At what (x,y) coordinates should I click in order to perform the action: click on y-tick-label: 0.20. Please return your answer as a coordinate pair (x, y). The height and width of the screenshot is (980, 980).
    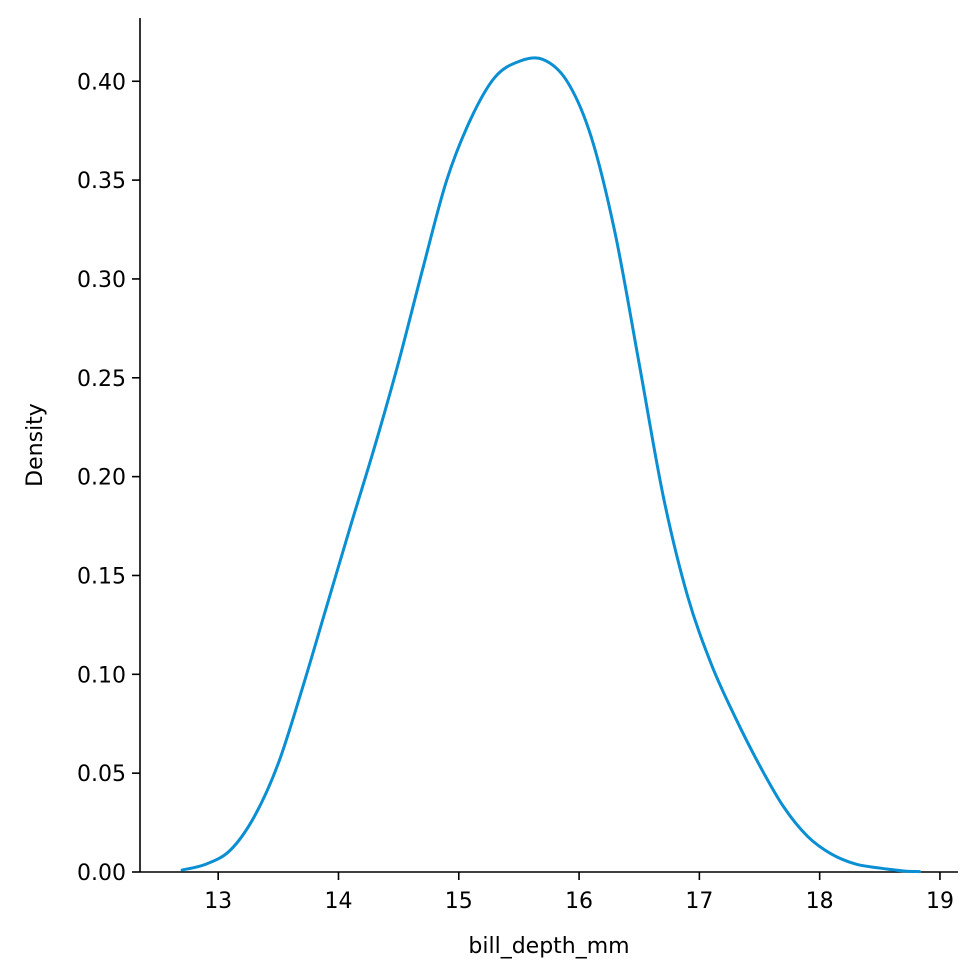
    Looking at the image, I should click on (101, 478).